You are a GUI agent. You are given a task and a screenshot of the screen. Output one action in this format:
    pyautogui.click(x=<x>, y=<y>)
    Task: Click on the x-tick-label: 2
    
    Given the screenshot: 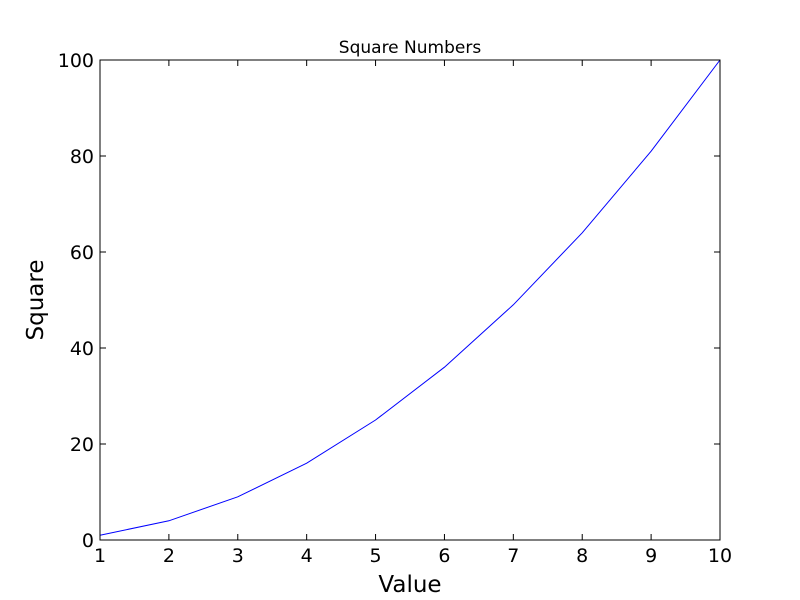 What is the action you would take?
    pyautogui.click(x=169, y=556)
    